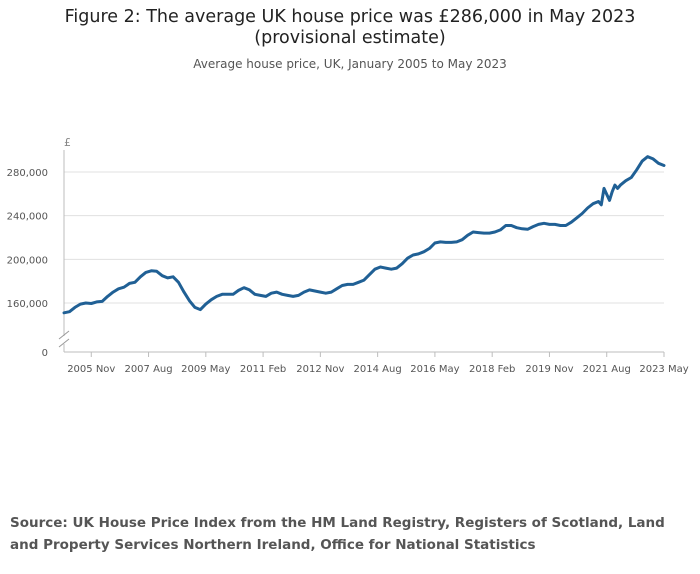 This screenshot has height=574, width=700. I want to click on x-tick-label: 2009 May, so click(205, 369).